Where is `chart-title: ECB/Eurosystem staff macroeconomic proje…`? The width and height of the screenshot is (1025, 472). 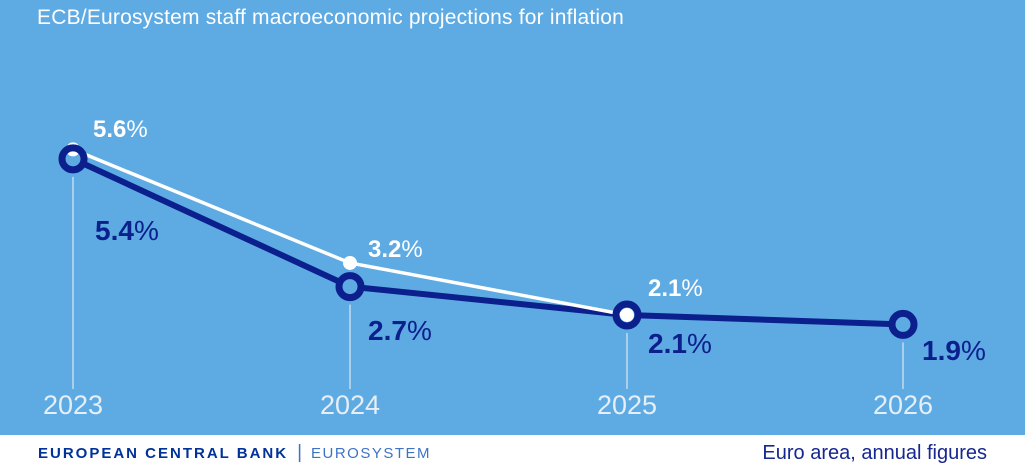
chart-title: ECB/Eurosystem staff macroeconomic proje… is located at coordinates (331, 17).